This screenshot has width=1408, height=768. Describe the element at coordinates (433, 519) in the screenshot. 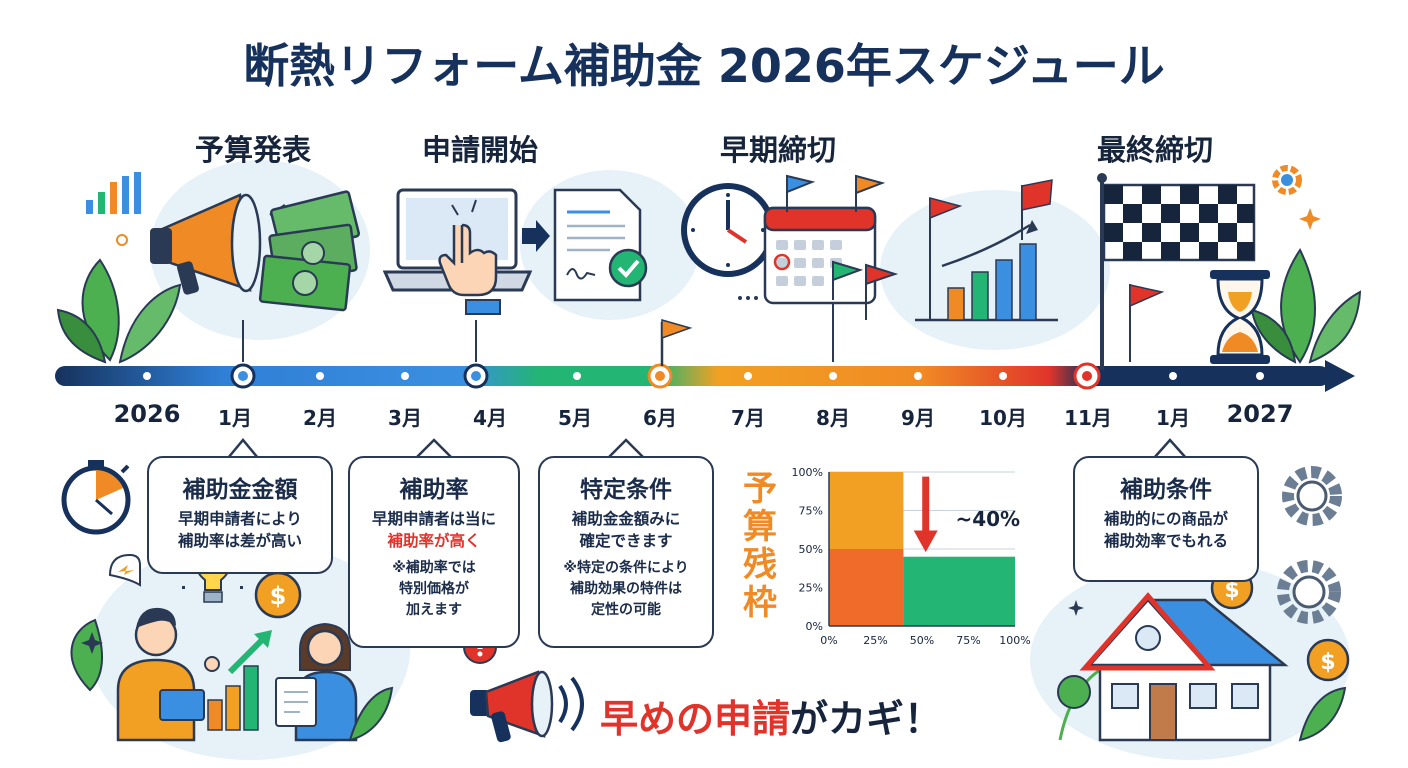

I see `card-line: 早期申請者は当に` at that location.